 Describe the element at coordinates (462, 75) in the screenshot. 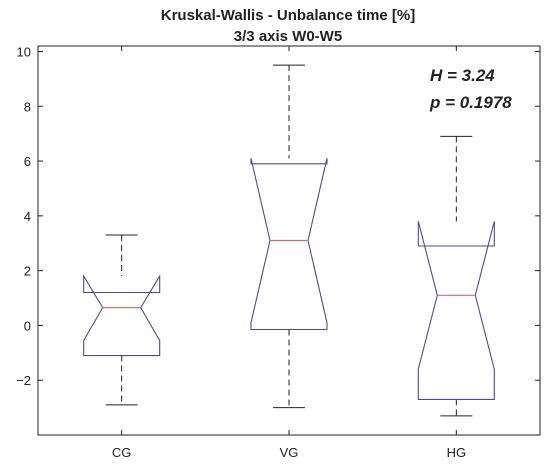

I see `annotation-h: H = 3.24` at that location.